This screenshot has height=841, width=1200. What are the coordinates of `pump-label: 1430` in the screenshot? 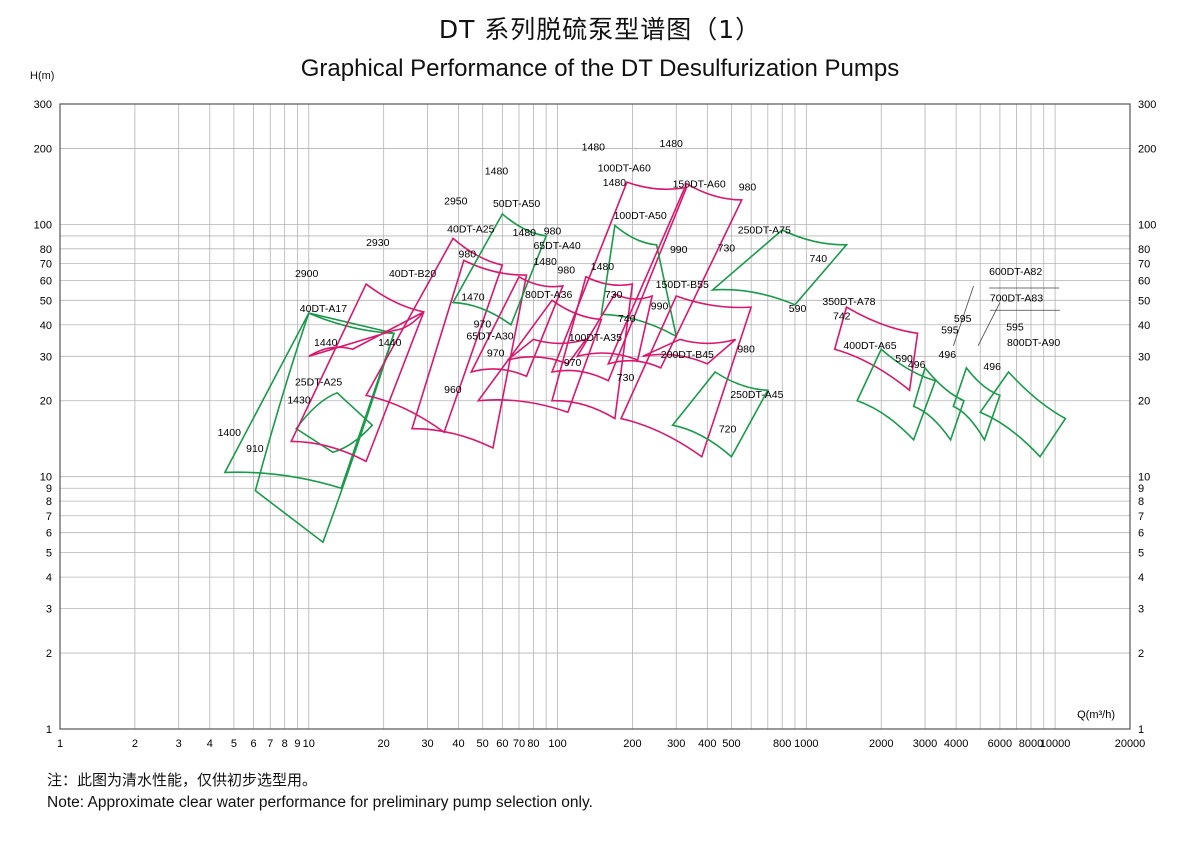 It's located at (299, 401).